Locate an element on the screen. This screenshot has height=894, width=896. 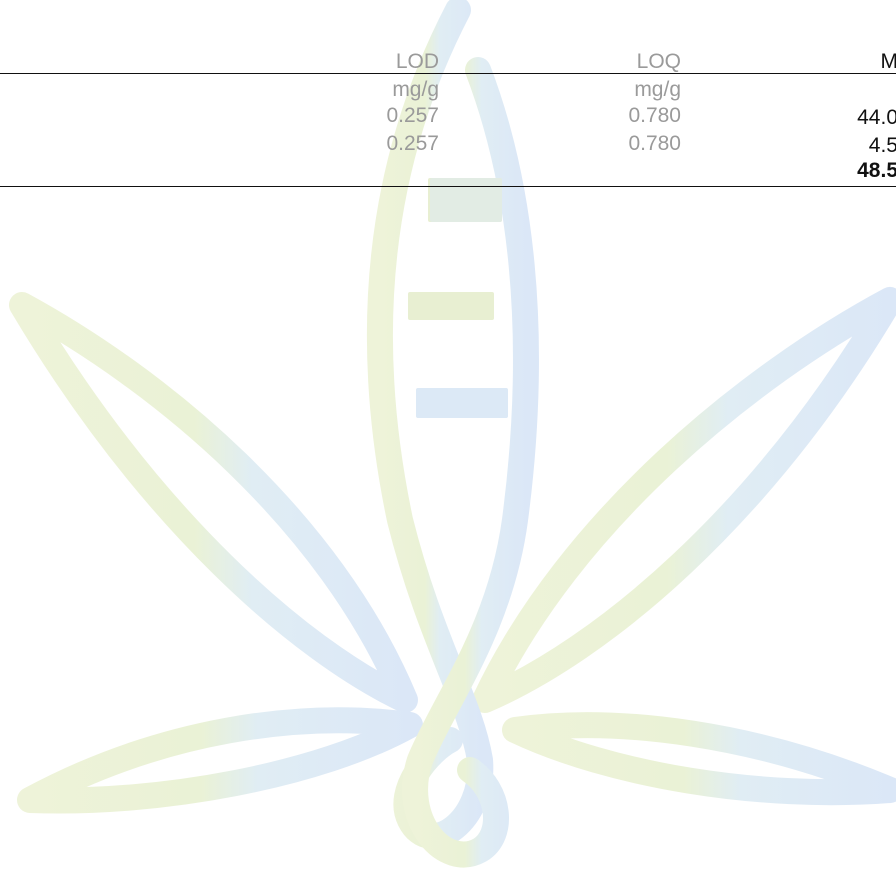
row-2-loq: 0.780 is located at coordinates (654, 143).